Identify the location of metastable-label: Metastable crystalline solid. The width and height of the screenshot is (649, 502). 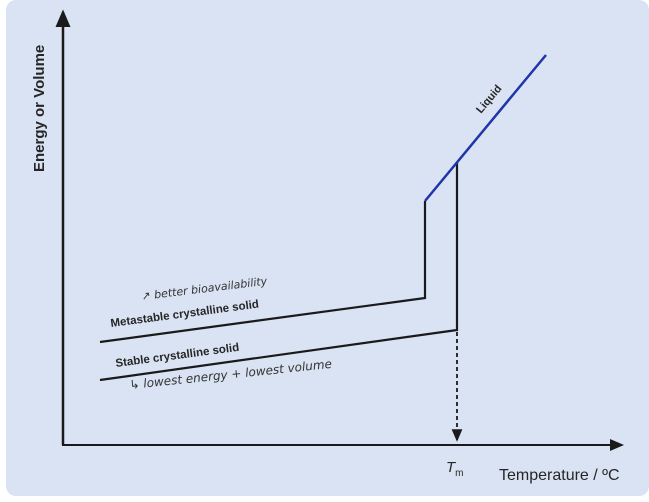
(185, 314).